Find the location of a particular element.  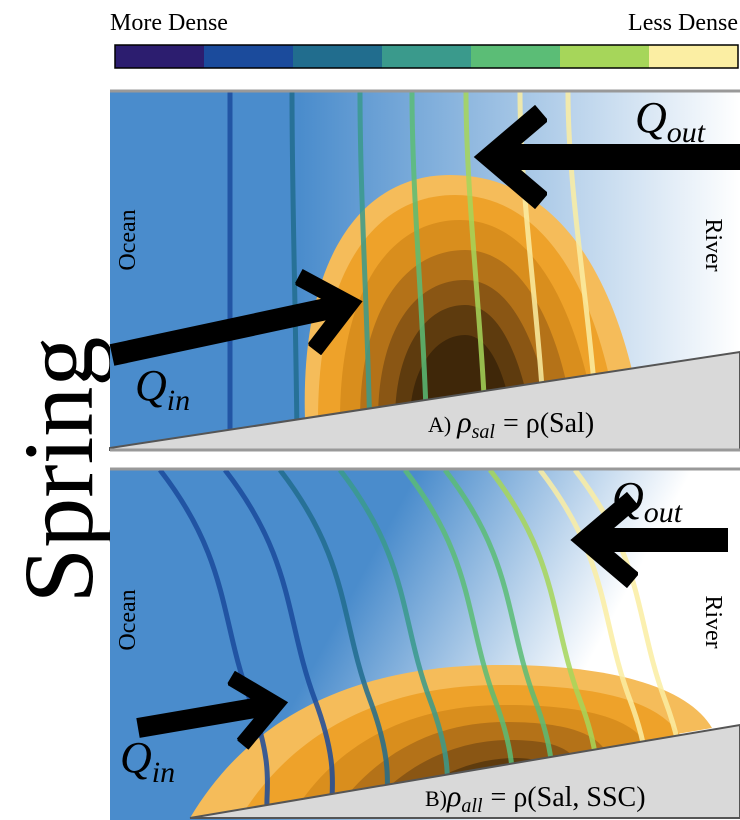

season-label: Spring is located at coordinates (58, 470).